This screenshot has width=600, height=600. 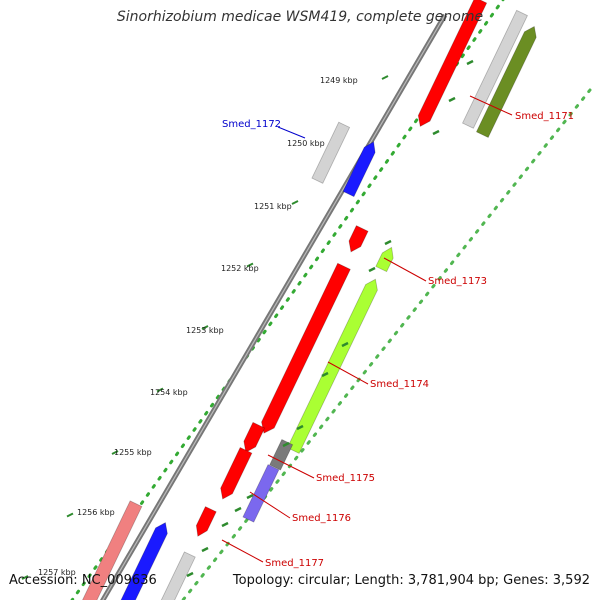 What do you see at coordinates (339, 80) in the screenshot?
I see `scale-label: 1249 kbp` at bounding box center [339, 80].